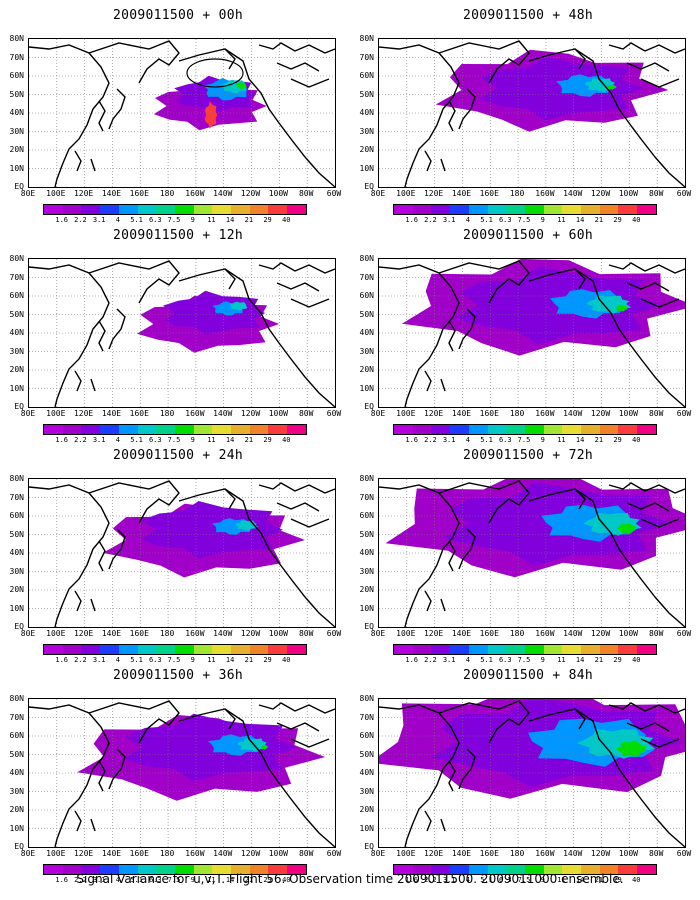 Image resolution: width=700 pixels, height=900 pixels. Describe the element at coordinates (542, 880) in the screenshot. I see `colorbar-label: 9` at that location.